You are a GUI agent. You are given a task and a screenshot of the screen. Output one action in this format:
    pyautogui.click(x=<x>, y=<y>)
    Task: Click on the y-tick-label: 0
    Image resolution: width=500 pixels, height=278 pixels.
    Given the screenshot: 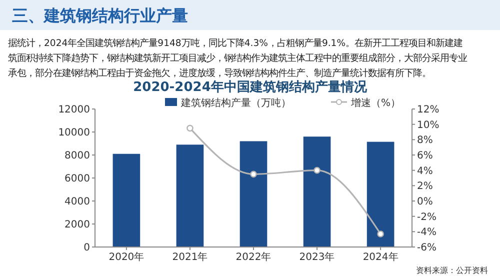 What is the action you would take?
    pyautogui.click(x=87, y=248)
    